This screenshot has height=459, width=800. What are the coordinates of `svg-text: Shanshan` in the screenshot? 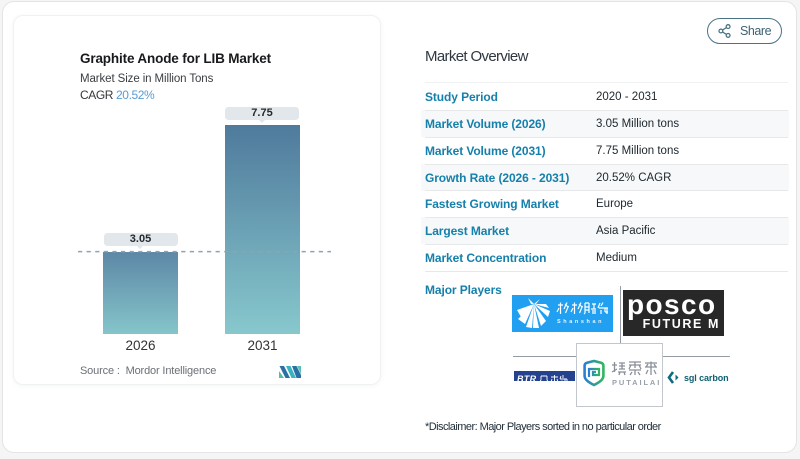 It's located at (580, 321).